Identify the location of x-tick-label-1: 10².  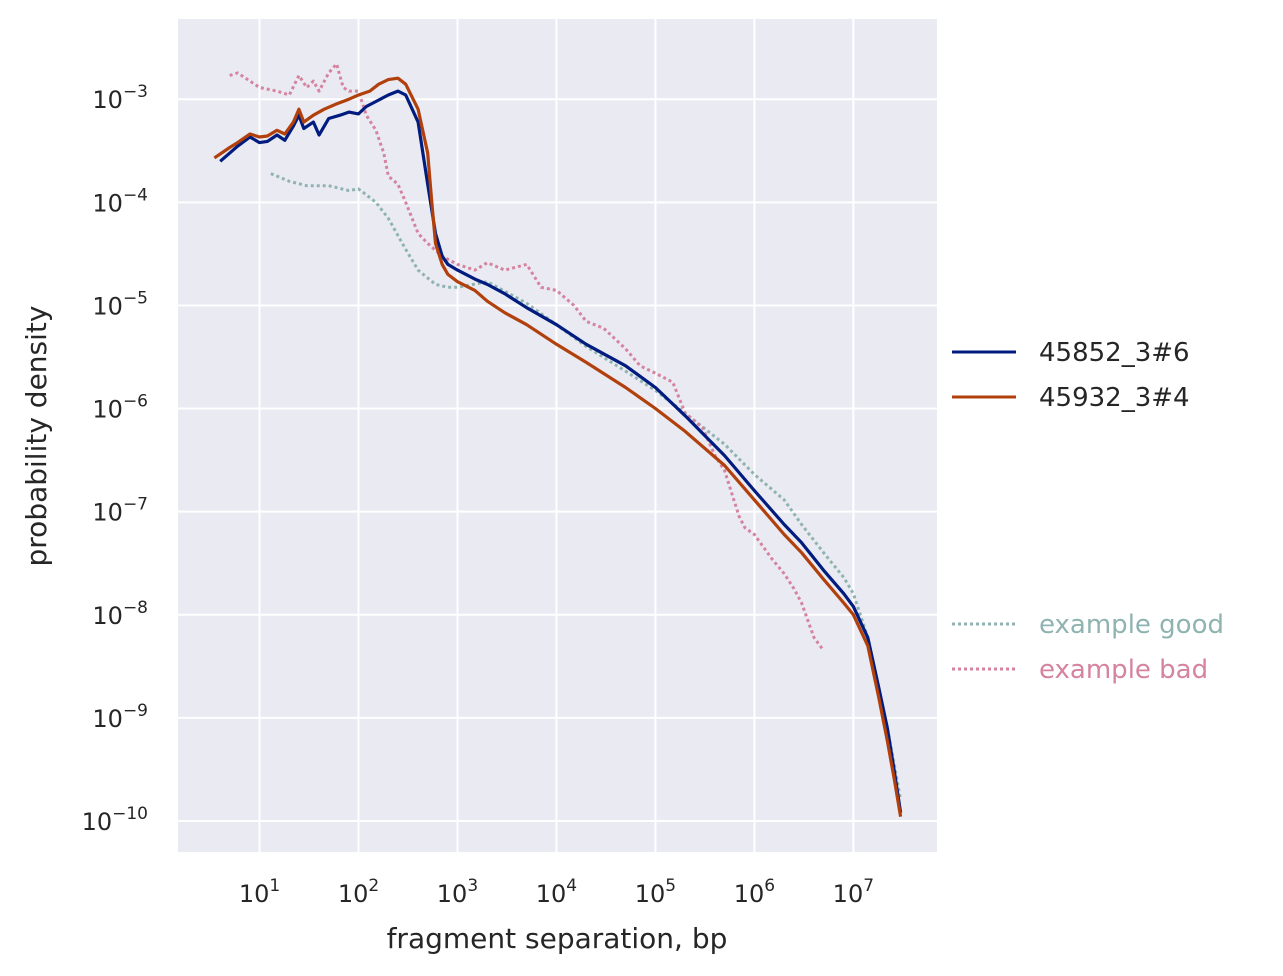
(358, 892).